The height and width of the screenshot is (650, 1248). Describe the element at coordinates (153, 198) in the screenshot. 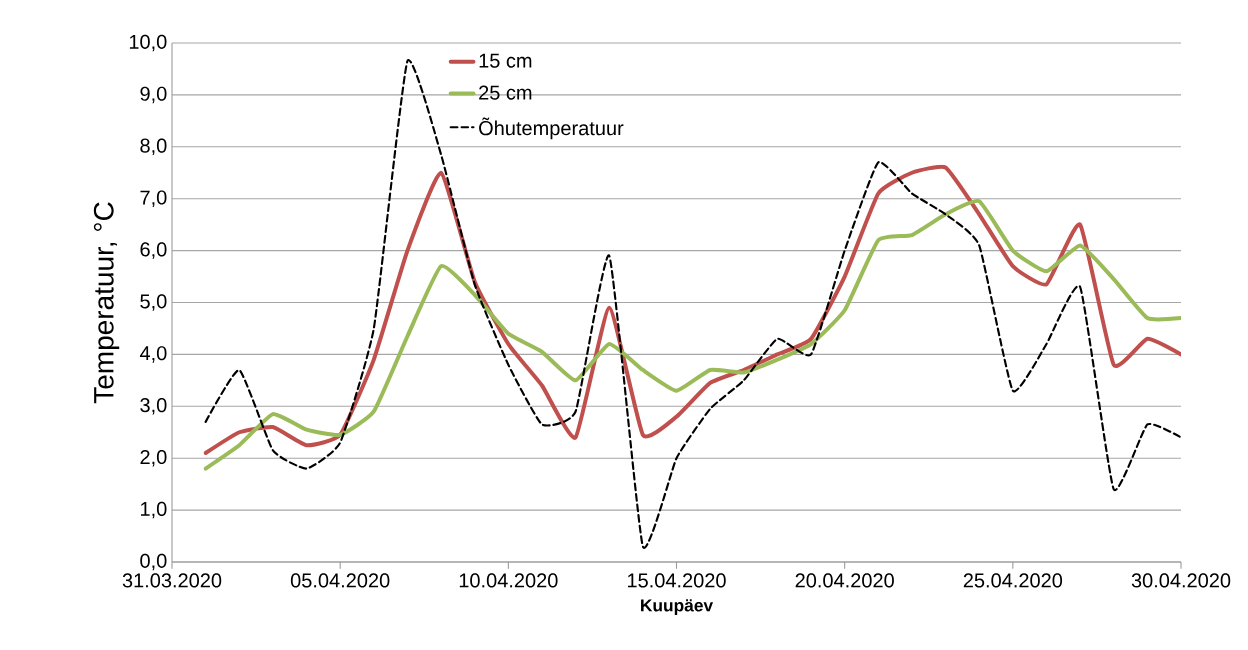

I see `y-tick-label: 7,0` at that location.